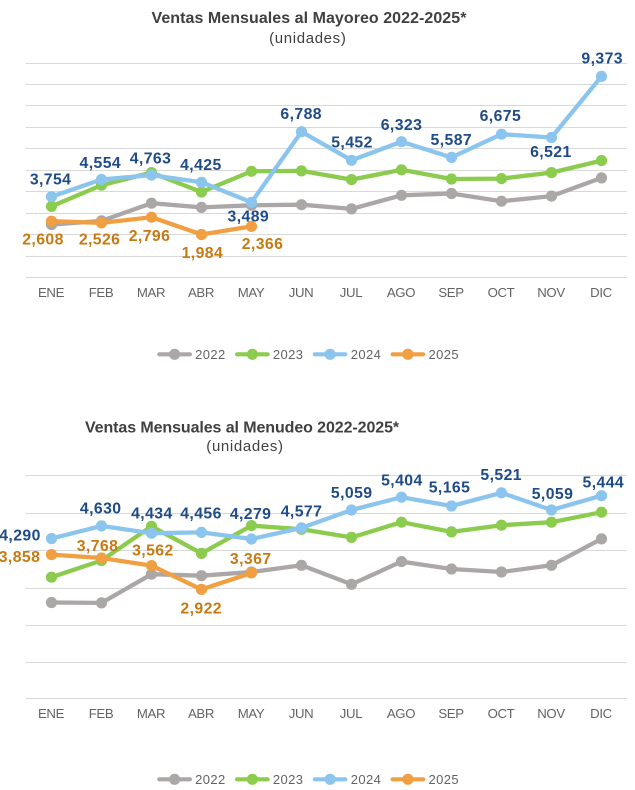  Describe the element at coordinates (152, 513) in the screenshot. I see `svg-text: 4,434` at that location.